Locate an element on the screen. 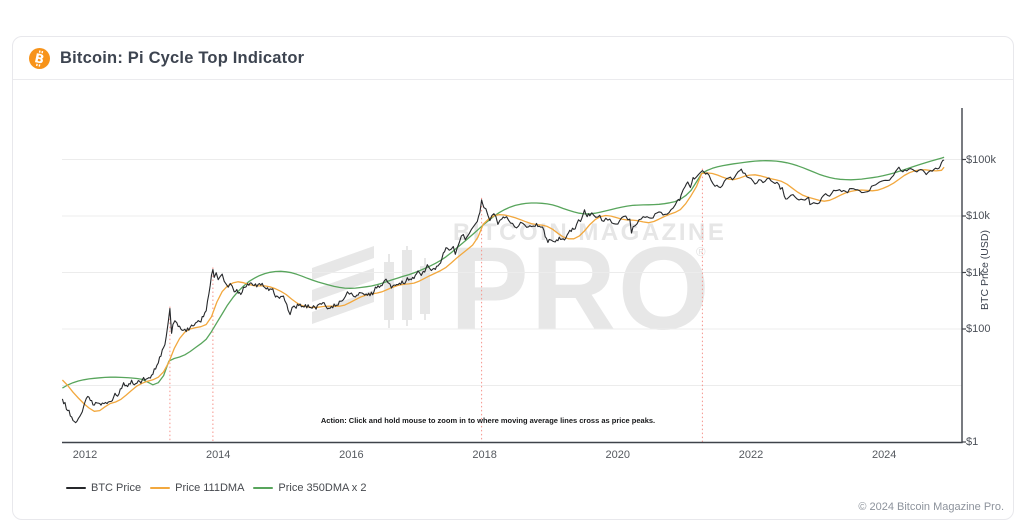 The image size is (1024, 527). price-350dma-x2-line-swatch is located at coordinates (263, 488).